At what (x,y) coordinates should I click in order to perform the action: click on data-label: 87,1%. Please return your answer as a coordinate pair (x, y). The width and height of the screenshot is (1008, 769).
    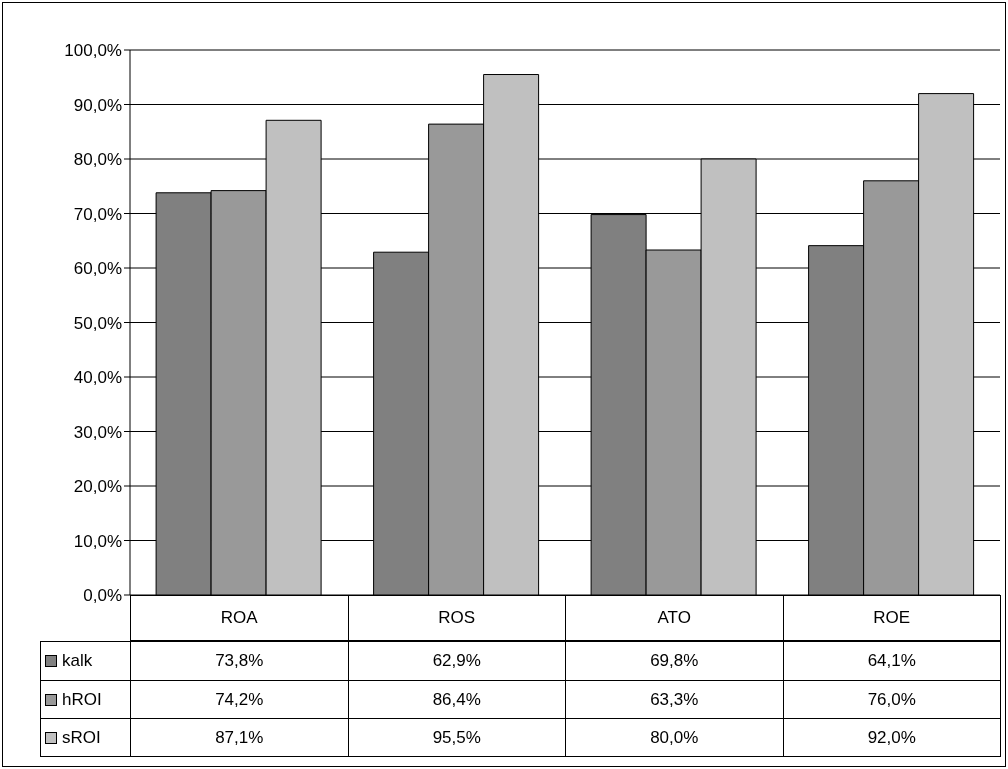
    Looking at the image, I should click on (239, 737).